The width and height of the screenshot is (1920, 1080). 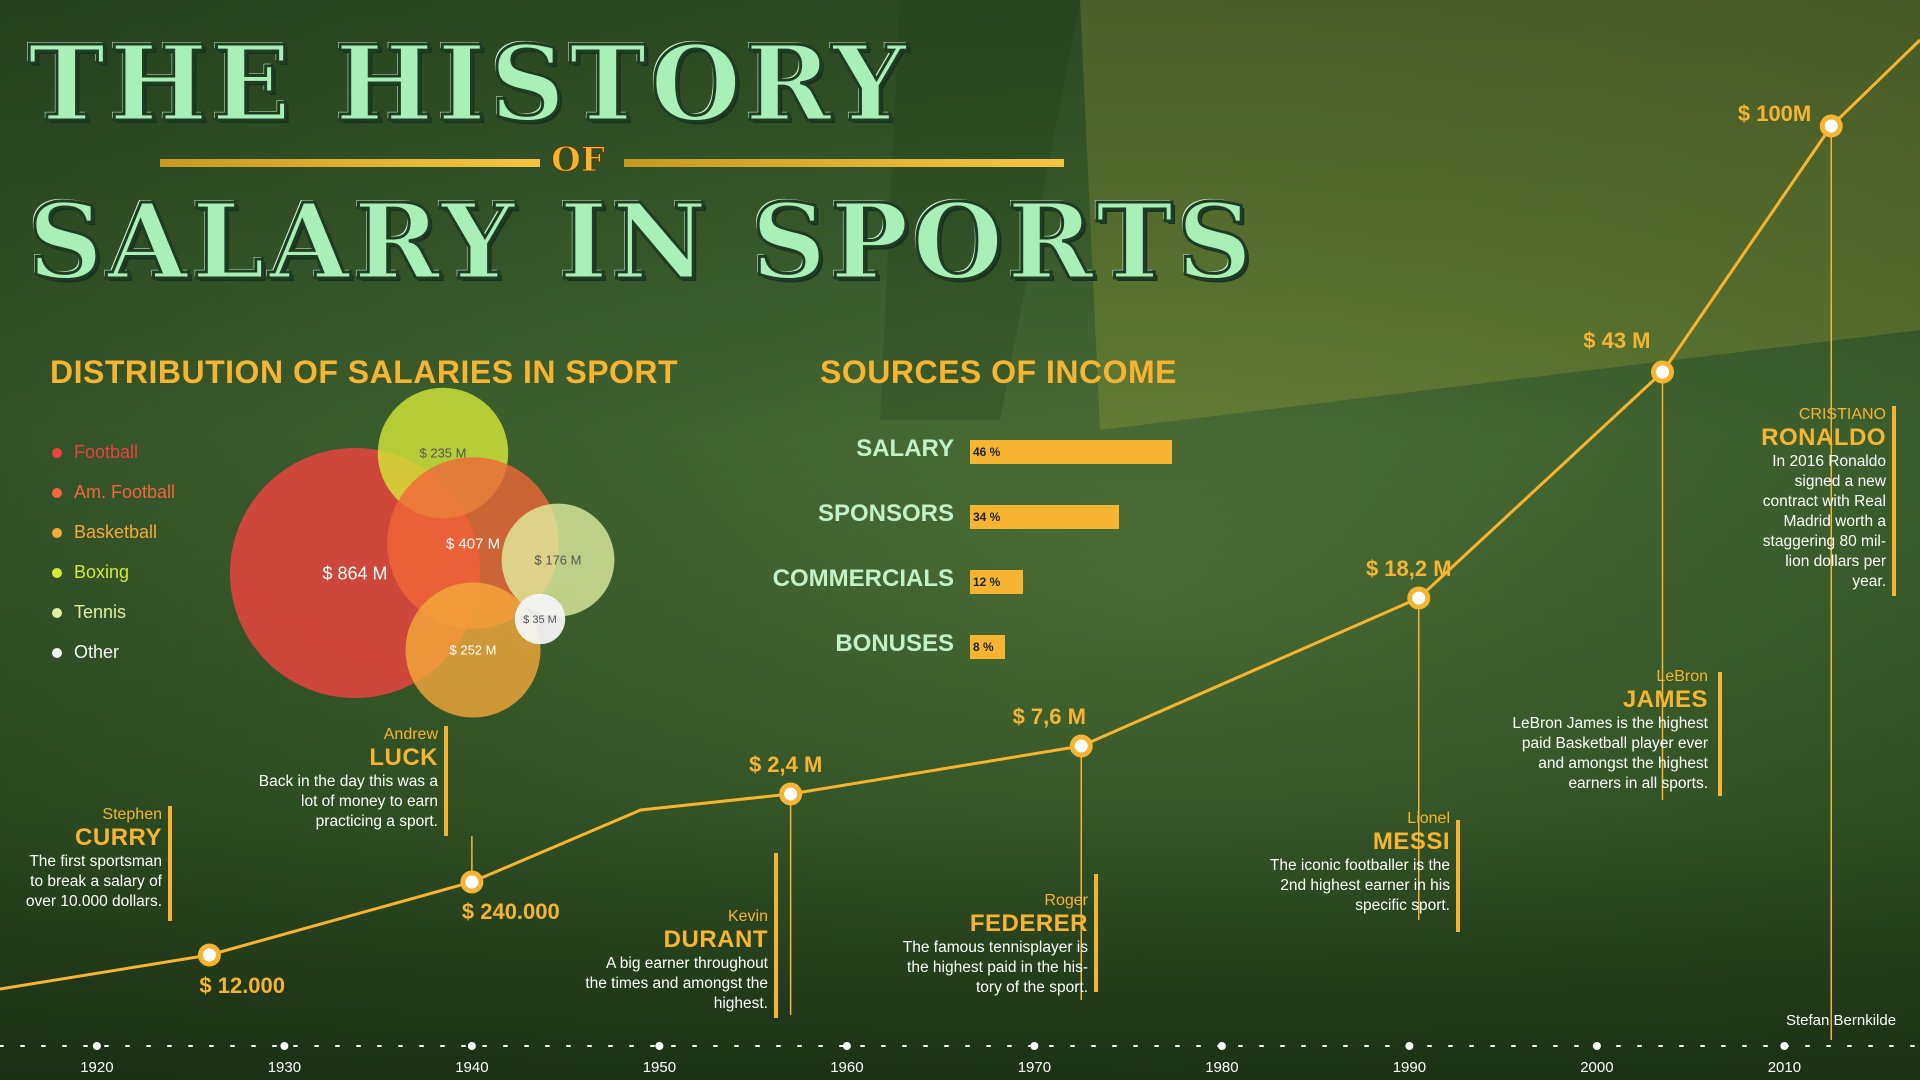 What do you see at coordinates (1411, 841) in the screenshot?
I see `athlete-last-name: MESSI` at bounding box center [1411, 841].